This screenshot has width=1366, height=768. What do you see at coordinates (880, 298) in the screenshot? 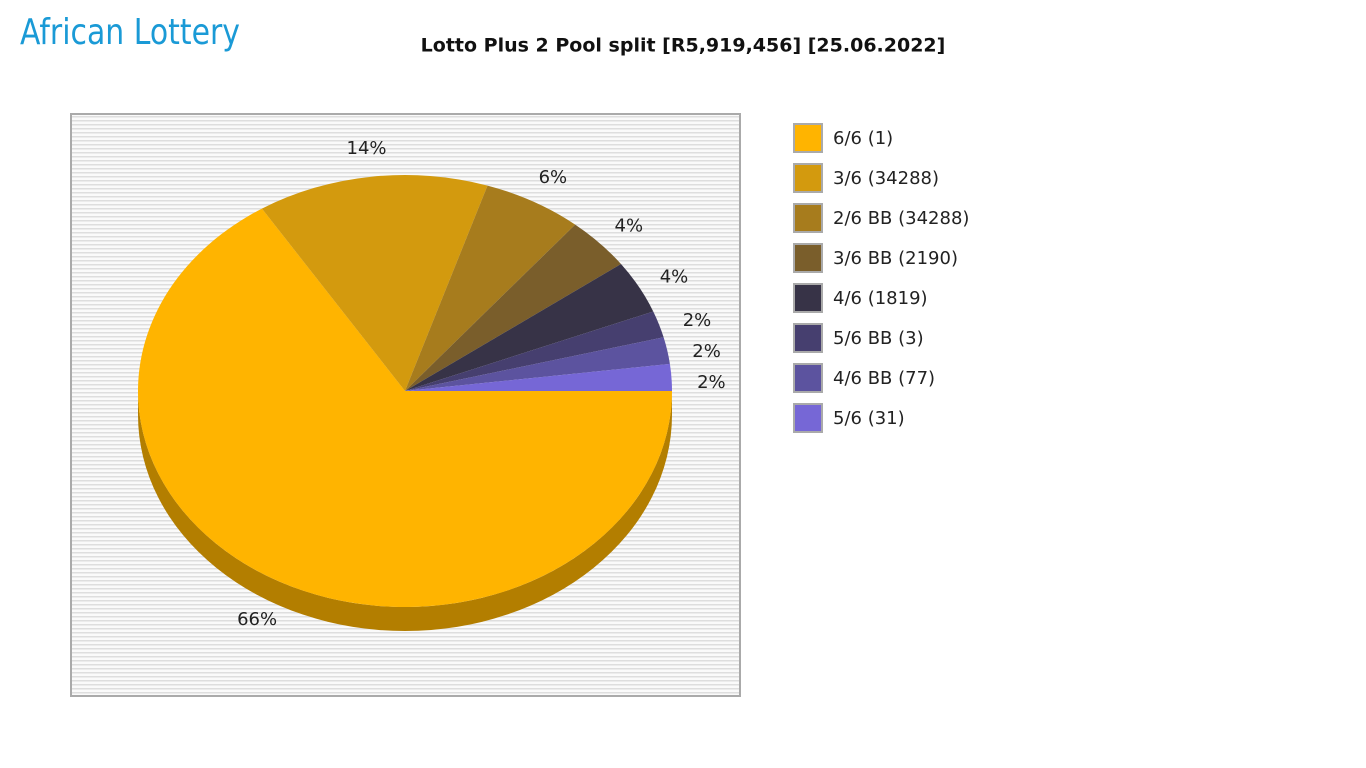
I see `legend-label: 4/6 (1819)` at bounding box center [880, 298].